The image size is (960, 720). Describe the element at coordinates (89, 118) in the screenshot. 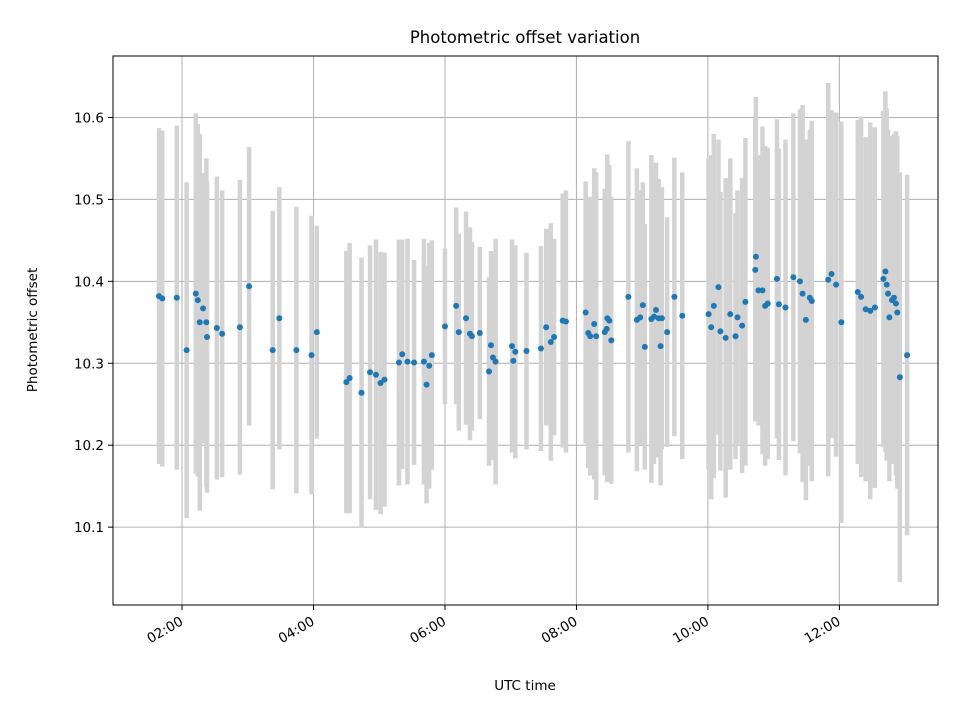

I see `y-tick-label: 10.6` at that location.